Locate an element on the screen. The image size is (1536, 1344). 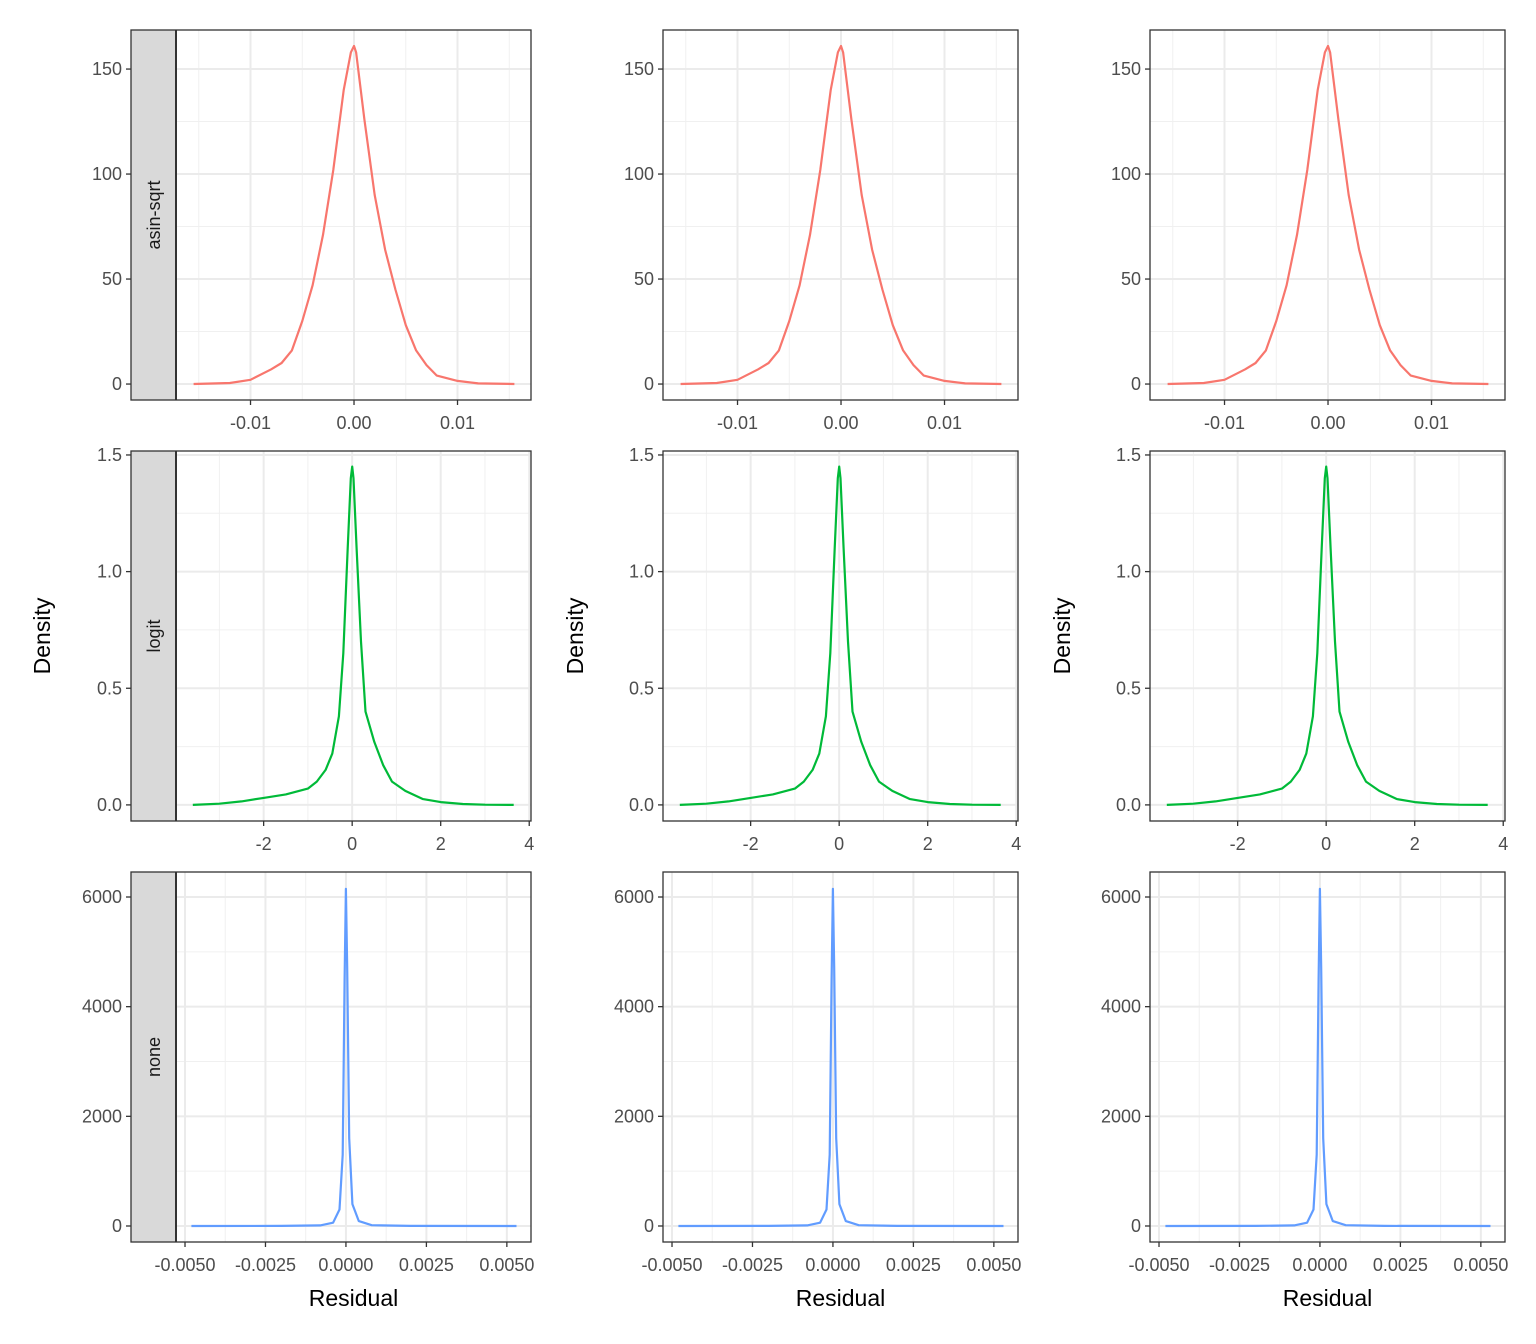
facet-strip-label: asin-sqrt is located at coordinates (154, 214).